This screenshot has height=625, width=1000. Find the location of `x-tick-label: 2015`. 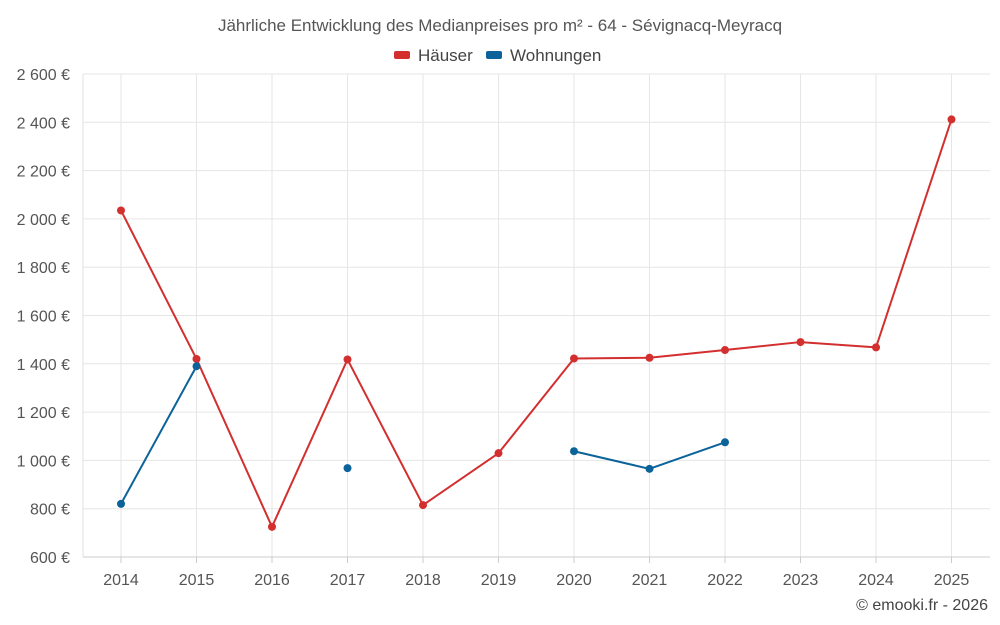

x-tick-label: 2015 is located at coordinates (197, 580).